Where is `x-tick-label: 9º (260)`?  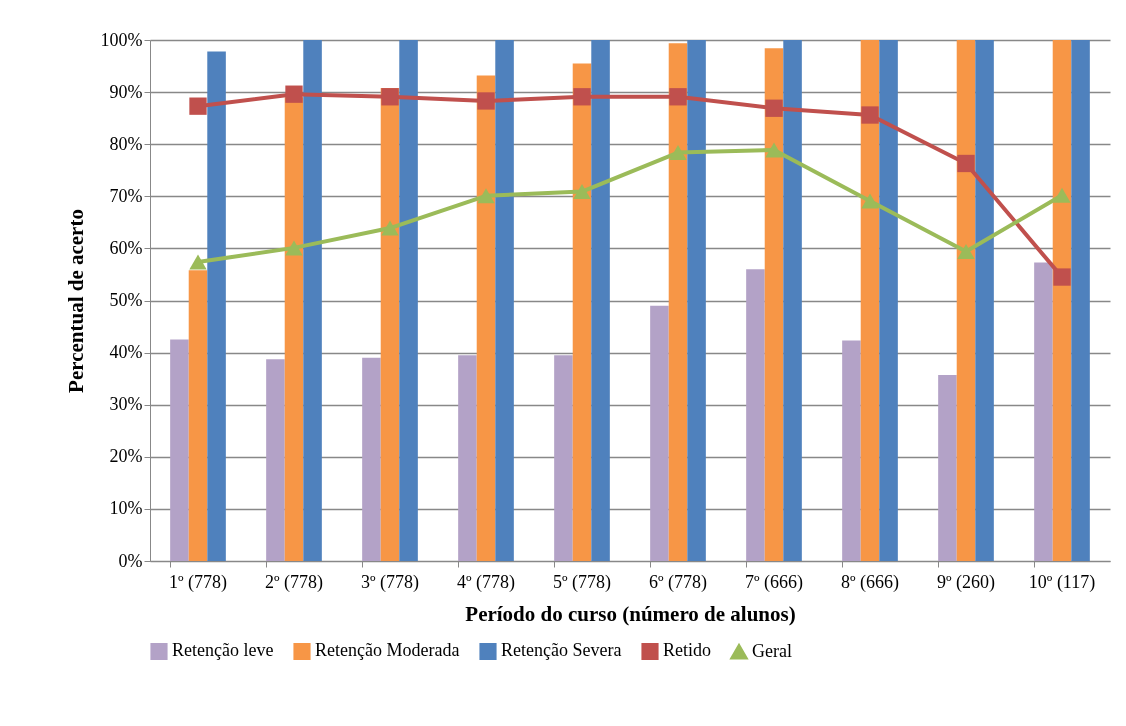 x-tick-label: 9º (260) is located at coordinates (966, 582).